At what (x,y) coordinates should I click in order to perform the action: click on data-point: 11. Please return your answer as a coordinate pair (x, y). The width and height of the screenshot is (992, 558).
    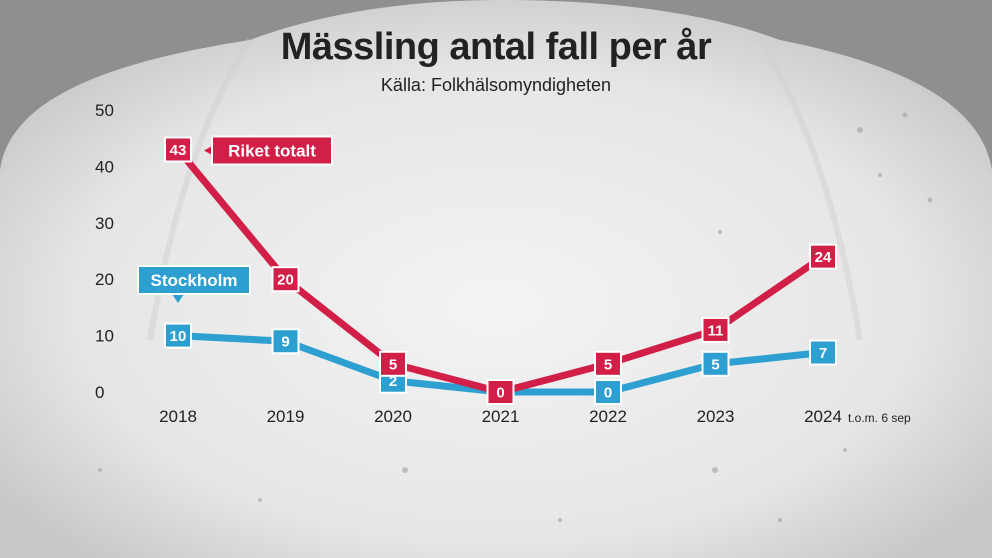
    Looking at the image, I should click on (715, 329).